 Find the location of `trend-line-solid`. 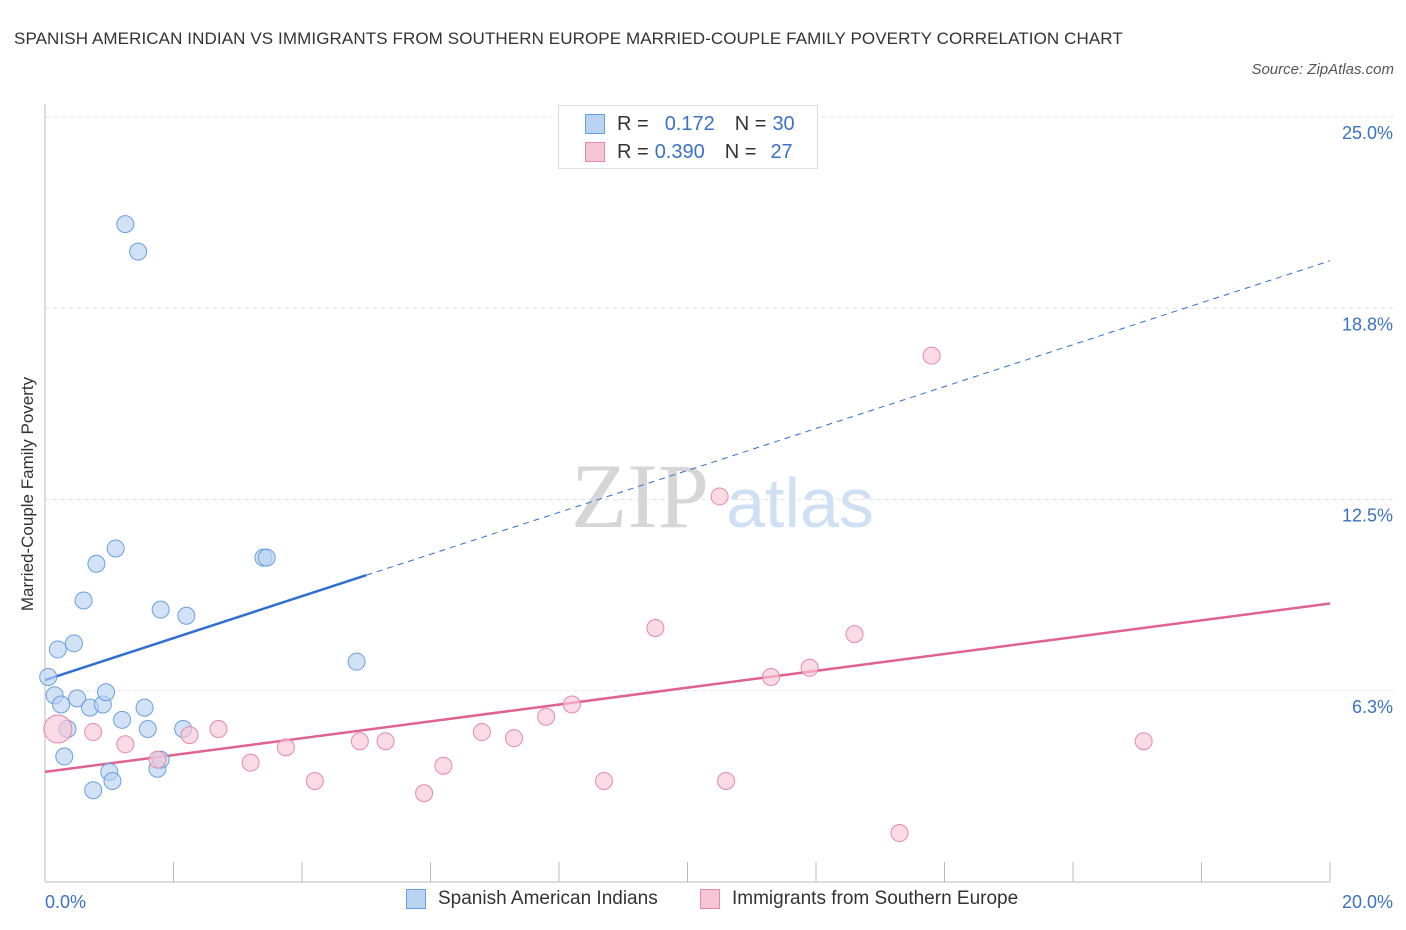

trend-line-solid is located at coordinates (205, 628).